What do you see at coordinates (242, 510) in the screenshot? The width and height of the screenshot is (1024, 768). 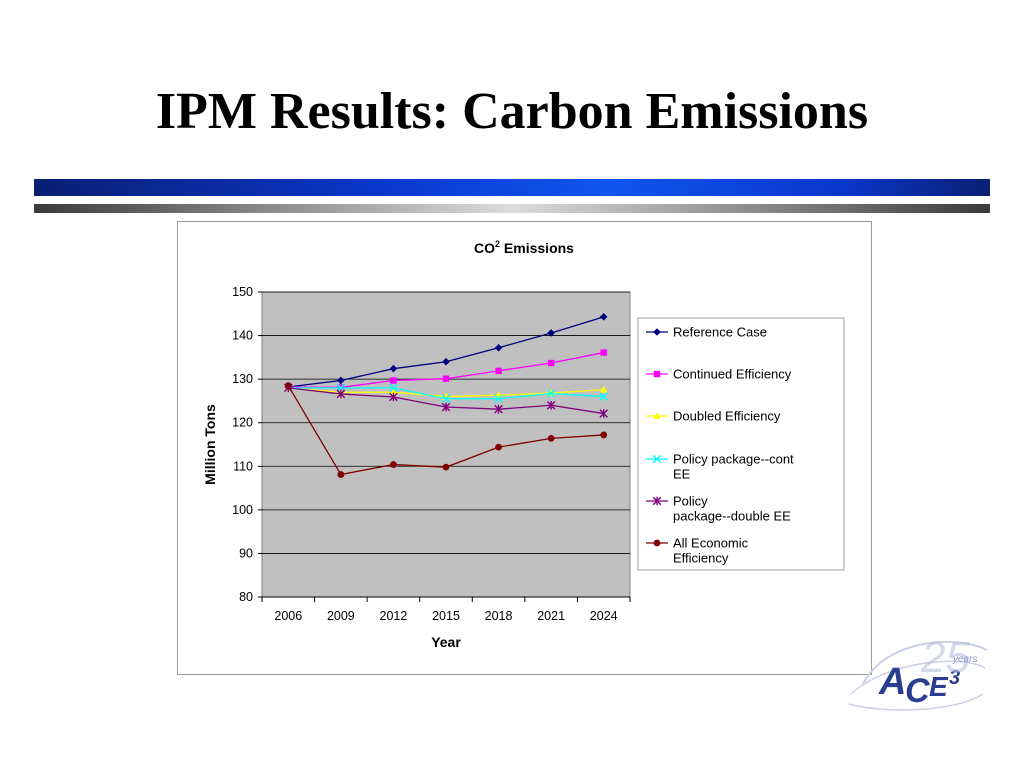 I see `y-tick-label: 100` at bounding box center [242, 510].